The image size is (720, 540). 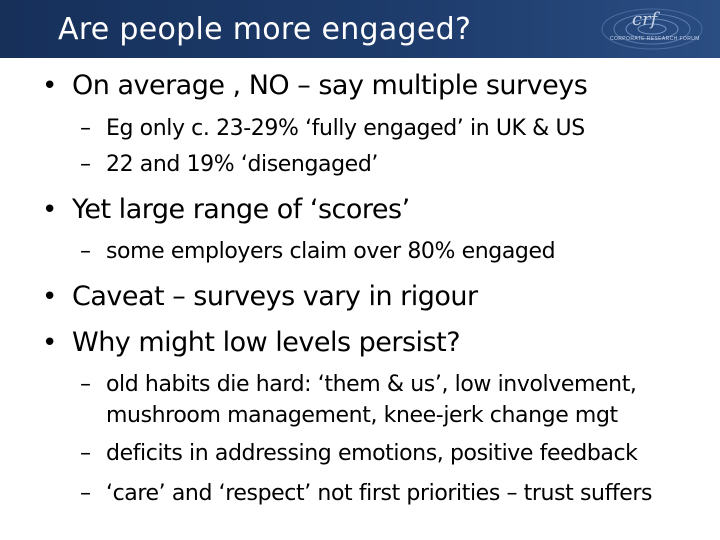 I want to click on logo-ripple-icon, so click(x=652, y=29).